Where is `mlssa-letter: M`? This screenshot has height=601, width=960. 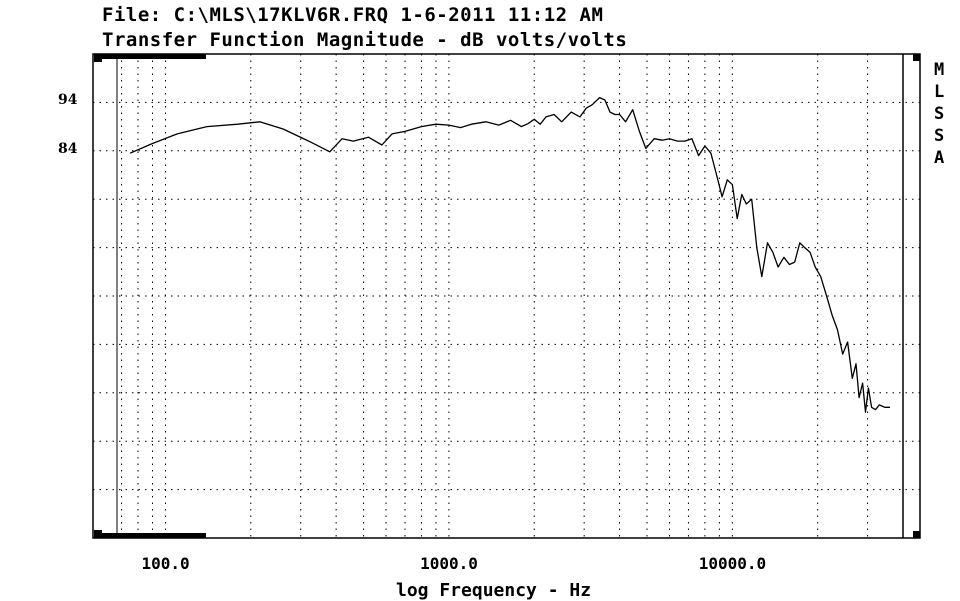 mlssa-letter: M is located at coordinates (939, 70).